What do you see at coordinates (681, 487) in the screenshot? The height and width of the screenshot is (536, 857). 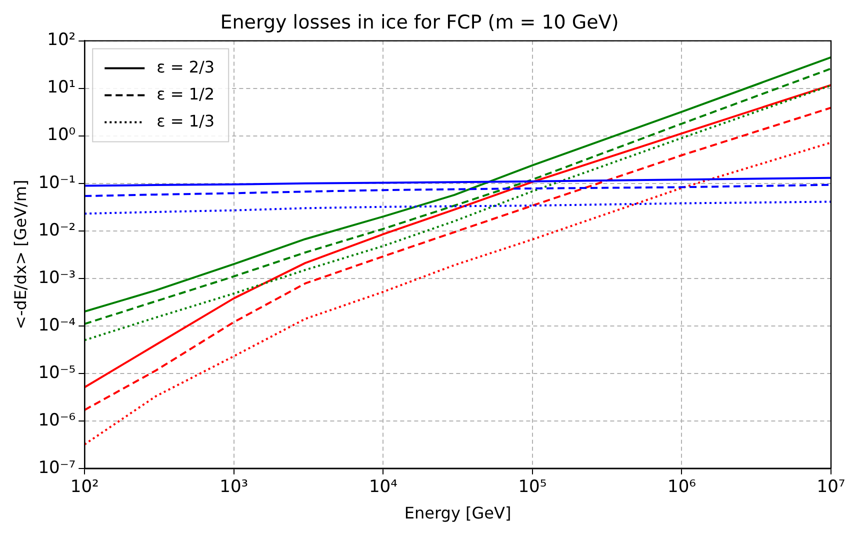 I see `x-tick-label: 10⁶` at bounding box center [681, 487].